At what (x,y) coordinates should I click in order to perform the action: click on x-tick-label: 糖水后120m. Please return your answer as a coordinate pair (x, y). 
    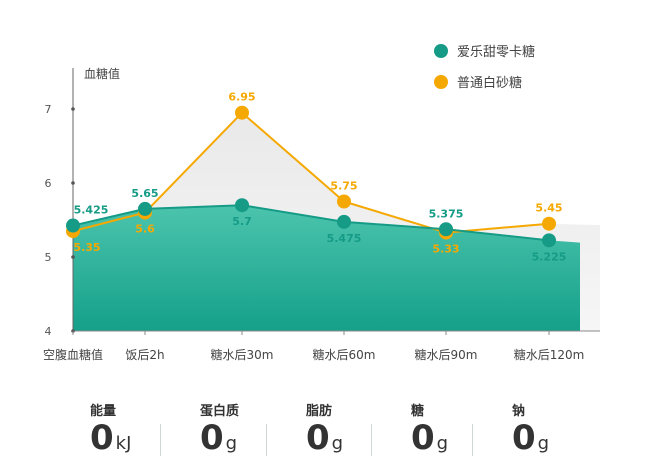
    Looking at the image, I should click on (549, 354).